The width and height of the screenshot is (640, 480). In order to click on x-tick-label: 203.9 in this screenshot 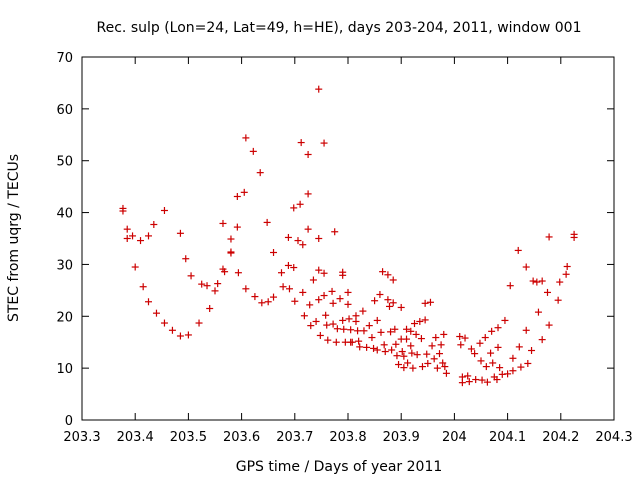, I will do `click(401, 437)`.